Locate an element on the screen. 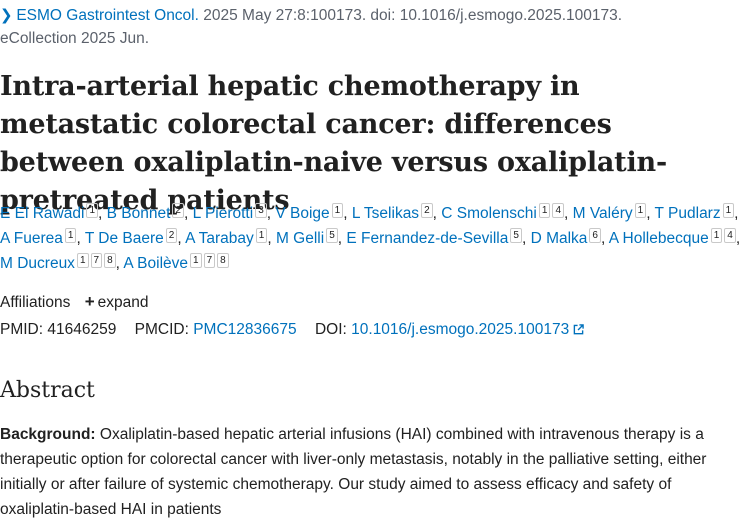  author-link: D Malka is located at coordinates (559, 238).